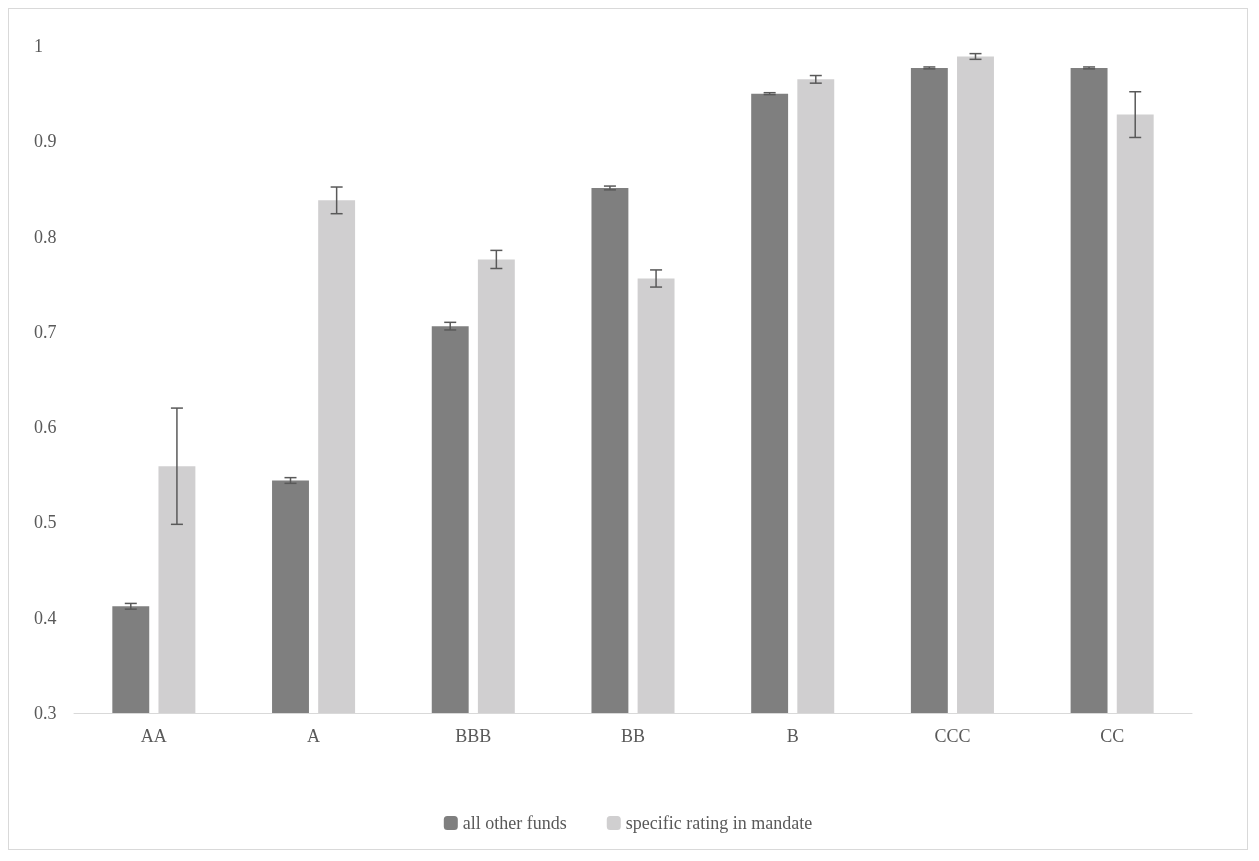  Describe the element at coordinates (1112, 736) in the screenshot. I see `x-tick-label: CC` at that location.